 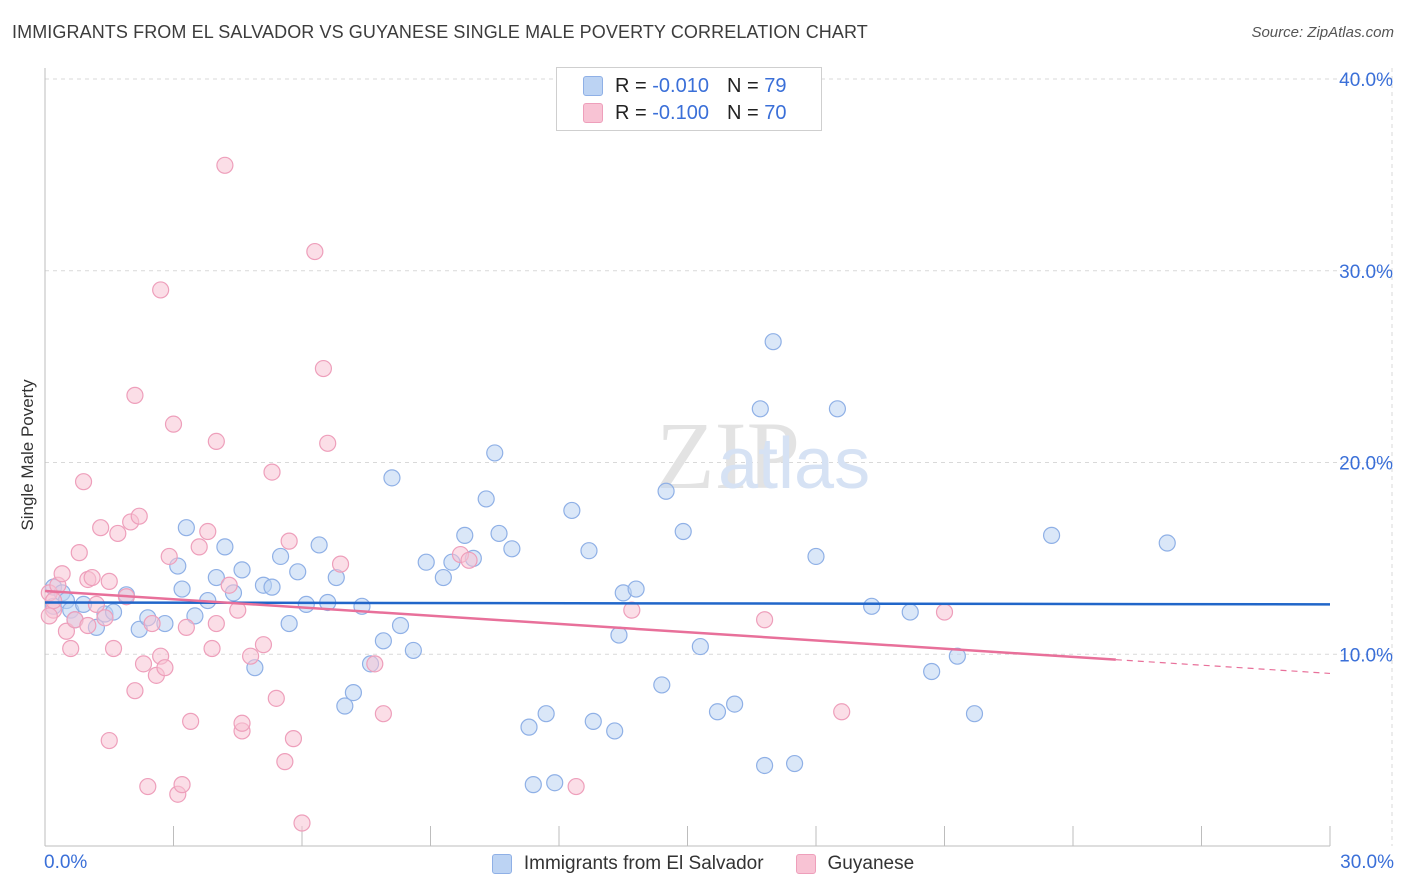 What do you see at coordinates (1223, 667) in the screenshot?
I see `trend-line-dashed-pink` at bounding box center [1223, 667].